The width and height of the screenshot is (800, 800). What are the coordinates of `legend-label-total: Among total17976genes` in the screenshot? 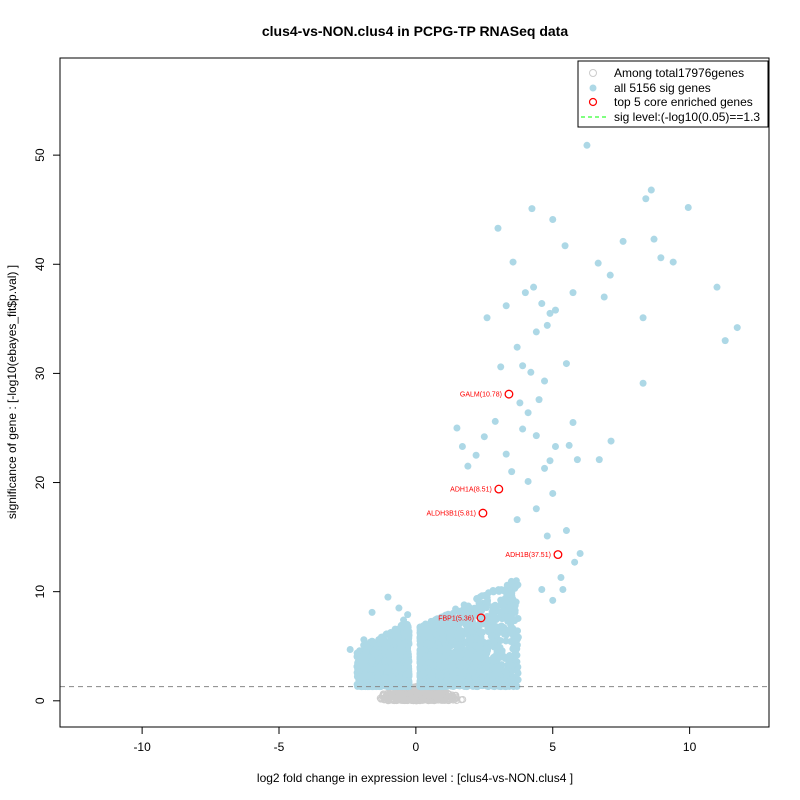 It's located at (679, 73).